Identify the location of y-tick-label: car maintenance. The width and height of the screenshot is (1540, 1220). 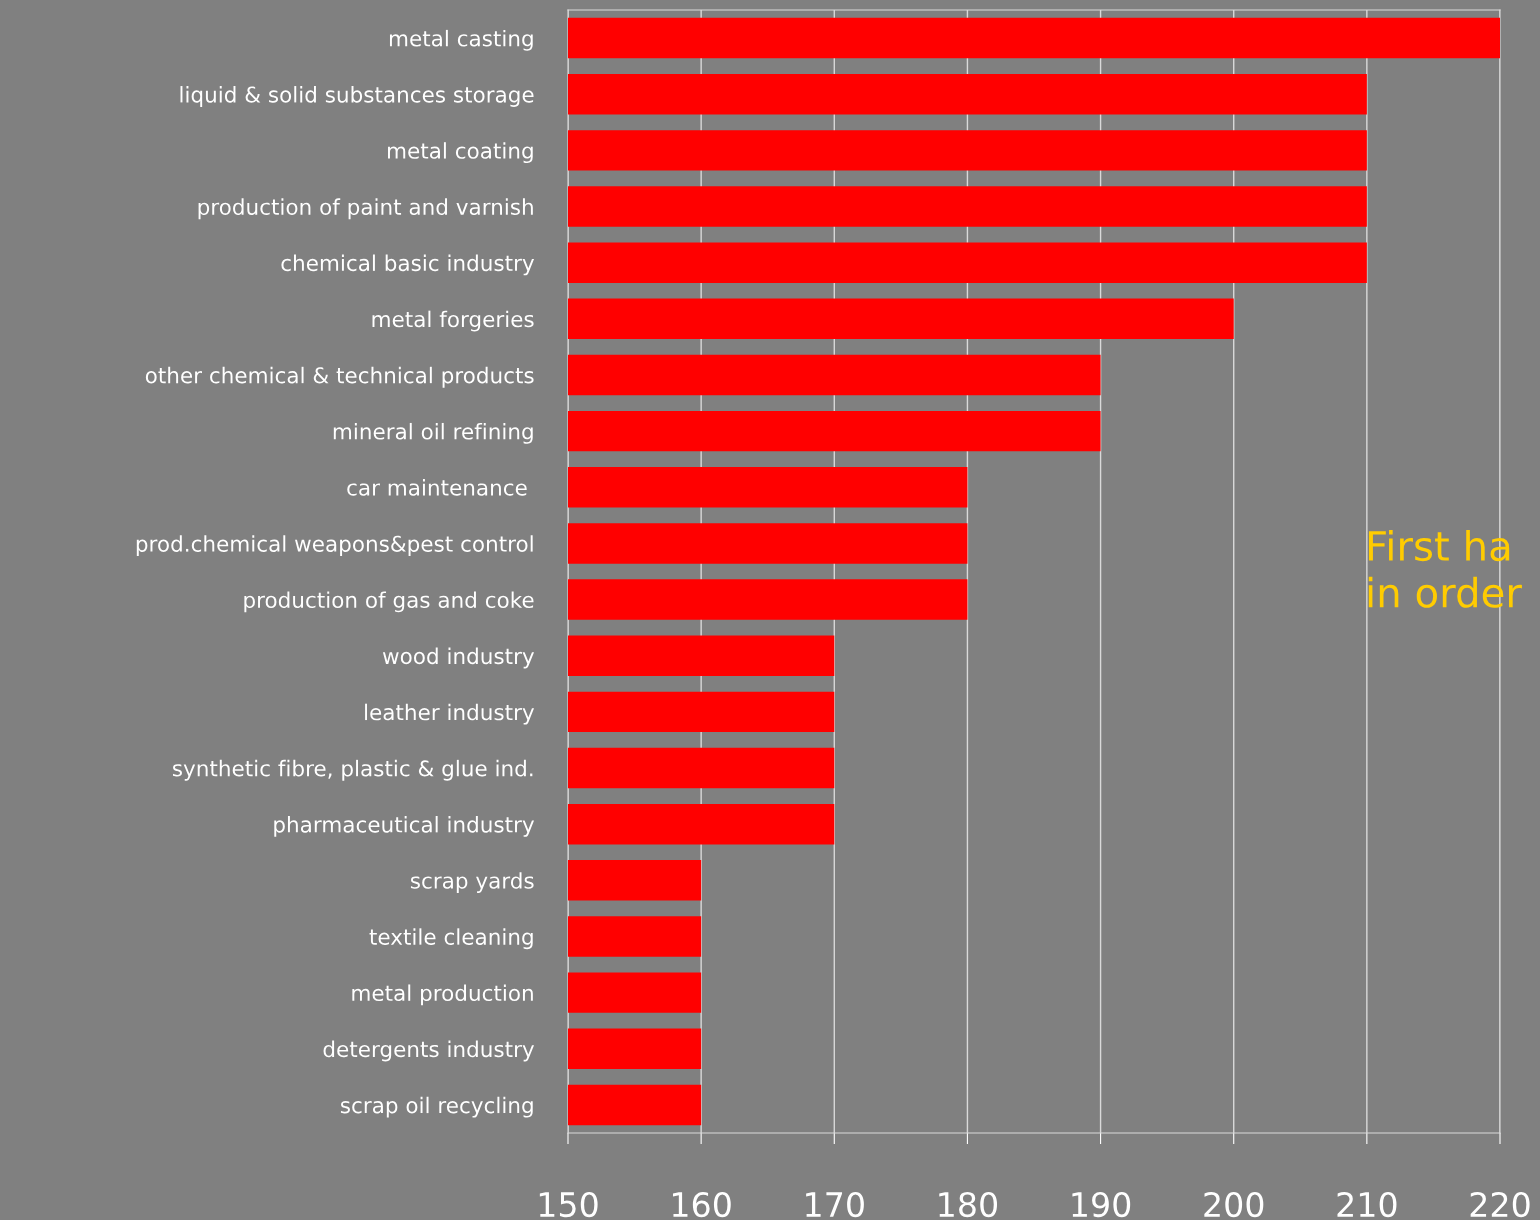
(437, 487).